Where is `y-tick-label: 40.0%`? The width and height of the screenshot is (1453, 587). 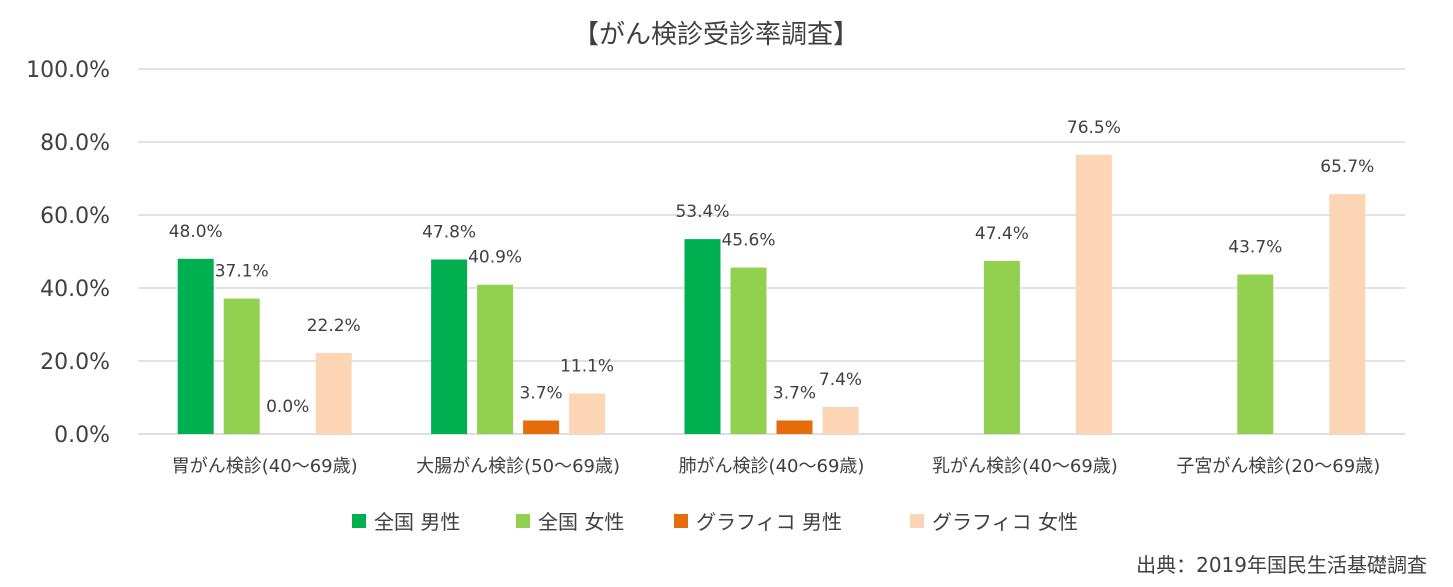 y-tick-label: 40.0% is located at coordinates (75, 289).